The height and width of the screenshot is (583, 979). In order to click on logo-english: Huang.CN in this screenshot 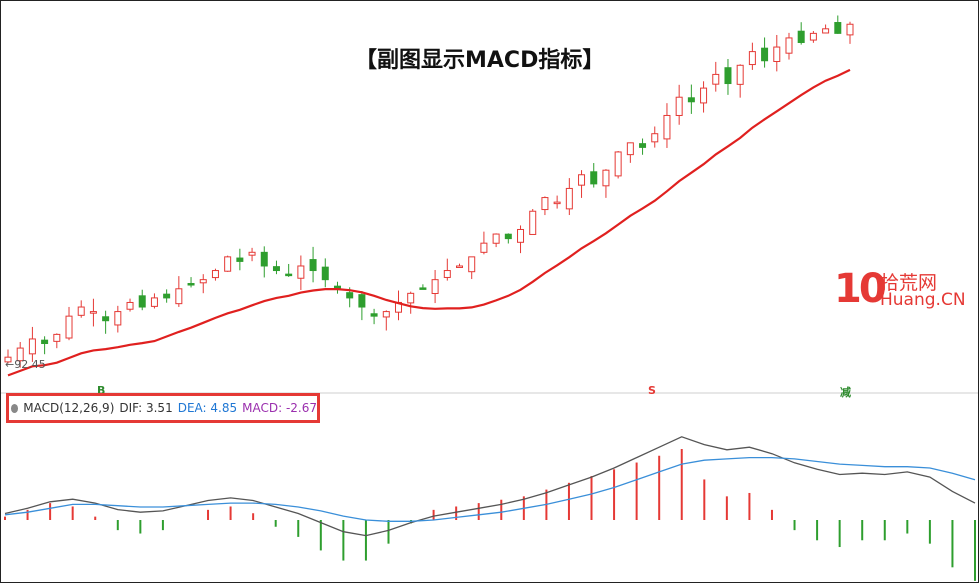, I will do `click(923, 300)`.